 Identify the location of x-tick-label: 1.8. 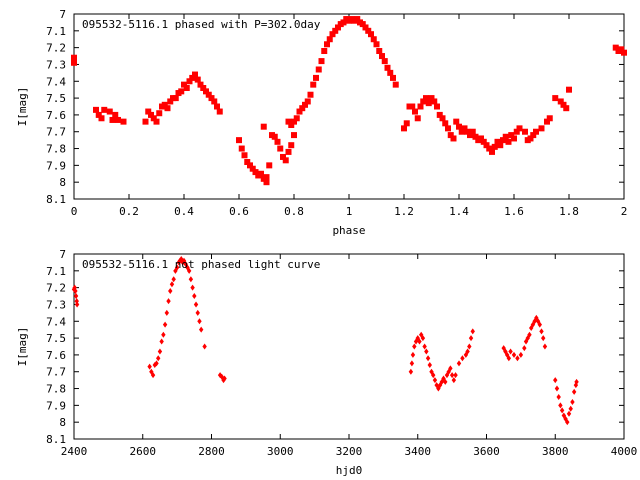
(569, 211).